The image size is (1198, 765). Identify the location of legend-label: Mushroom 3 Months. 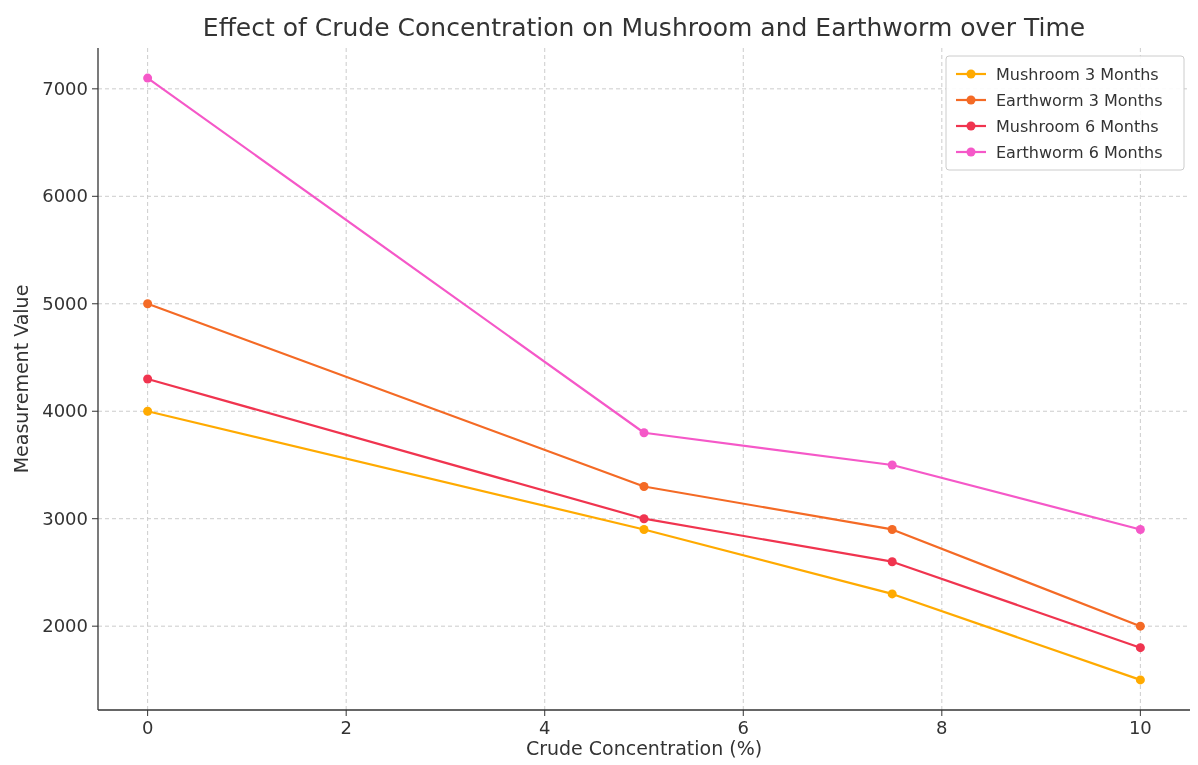
(1077, 74).